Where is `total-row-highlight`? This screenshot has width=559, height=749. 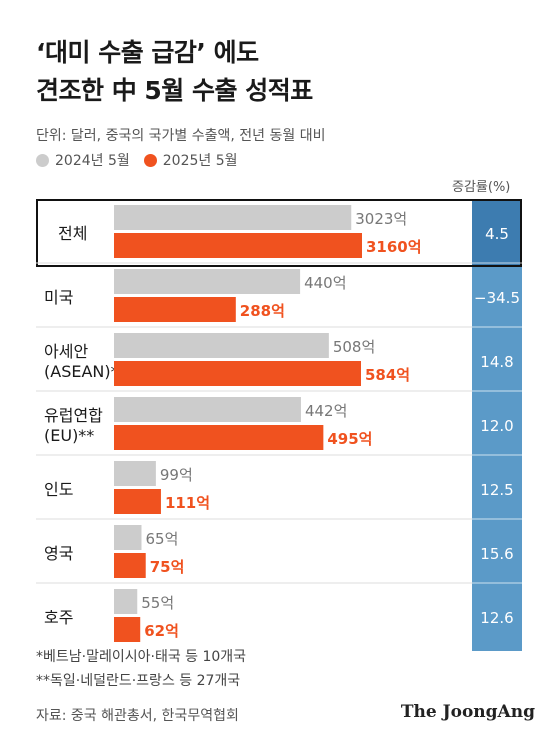 total-row-highlight is located at coordinates (279, 233).